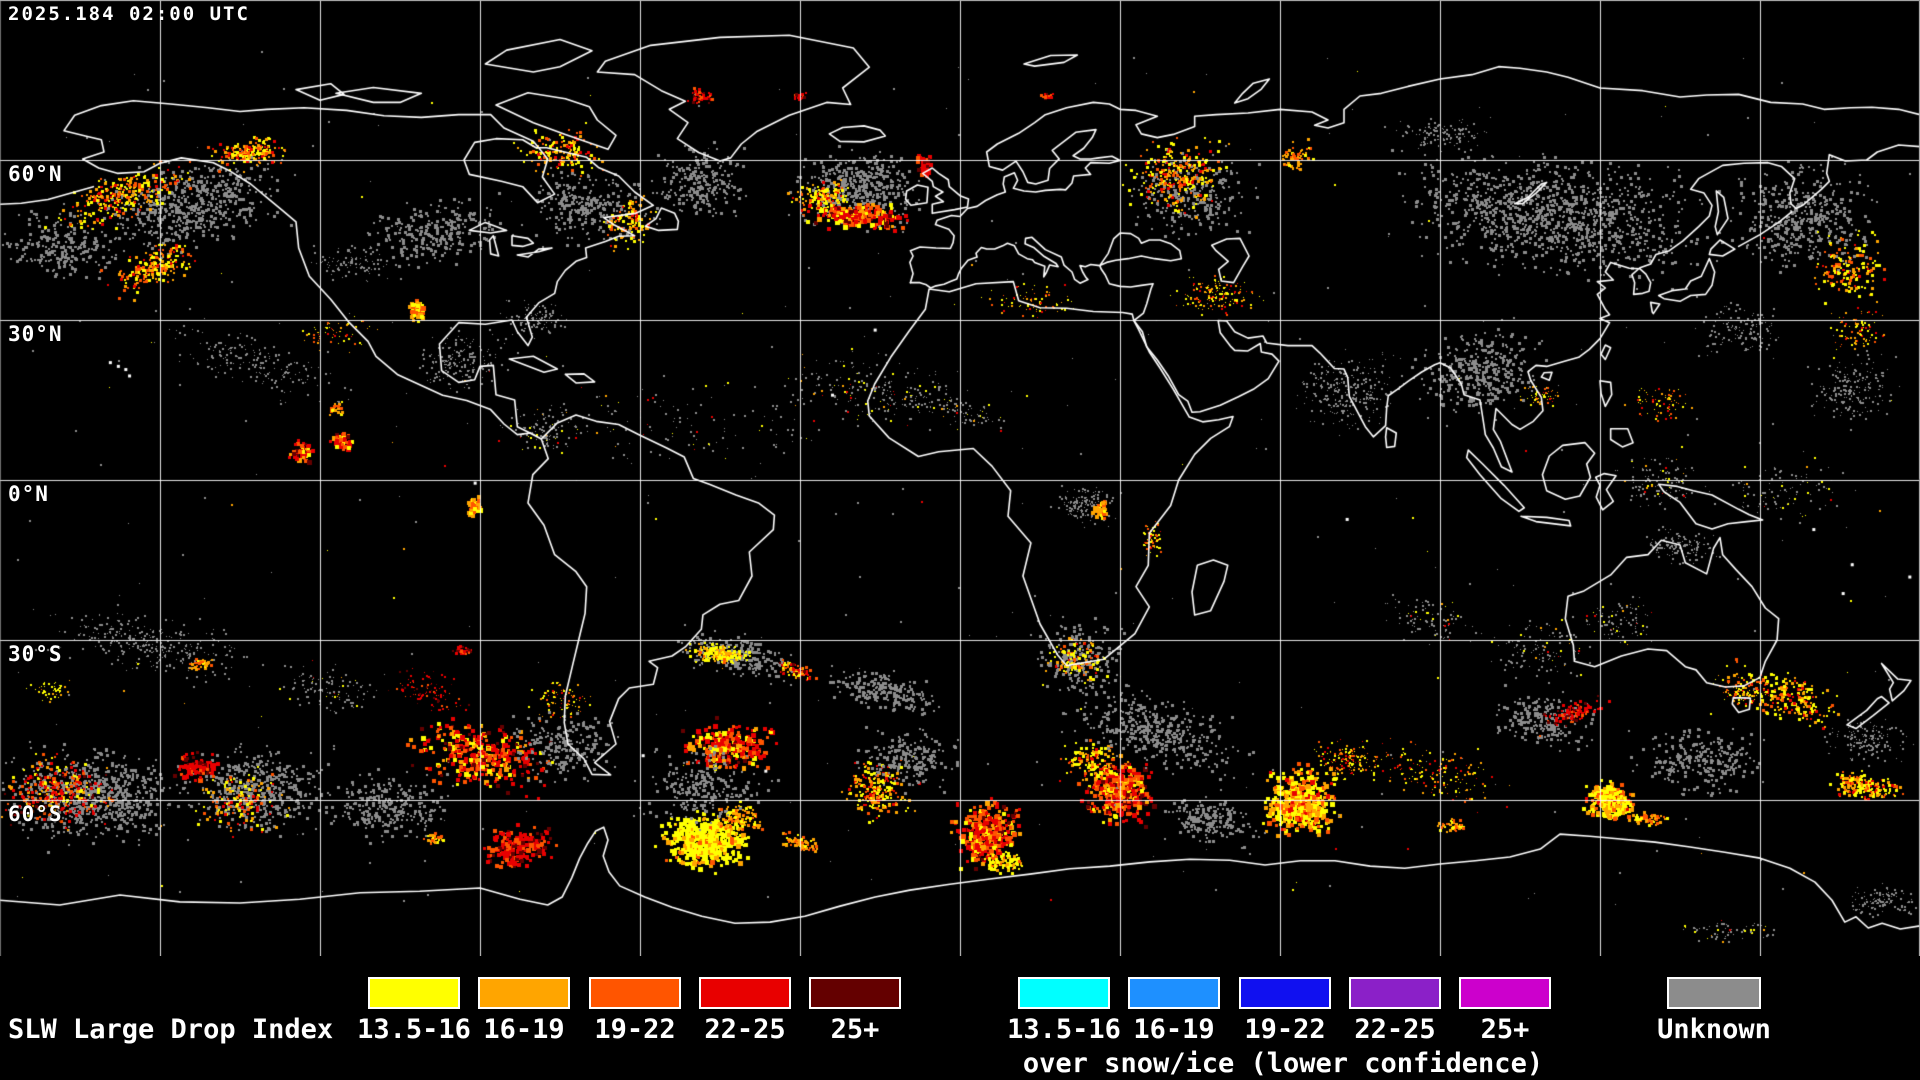 Image resolution: width=1920 pixels, height=1080 pixels. Describe the element at coordinates (35, 654) in the screenshot. I see `lat-label-30s: 30°S` at that location.